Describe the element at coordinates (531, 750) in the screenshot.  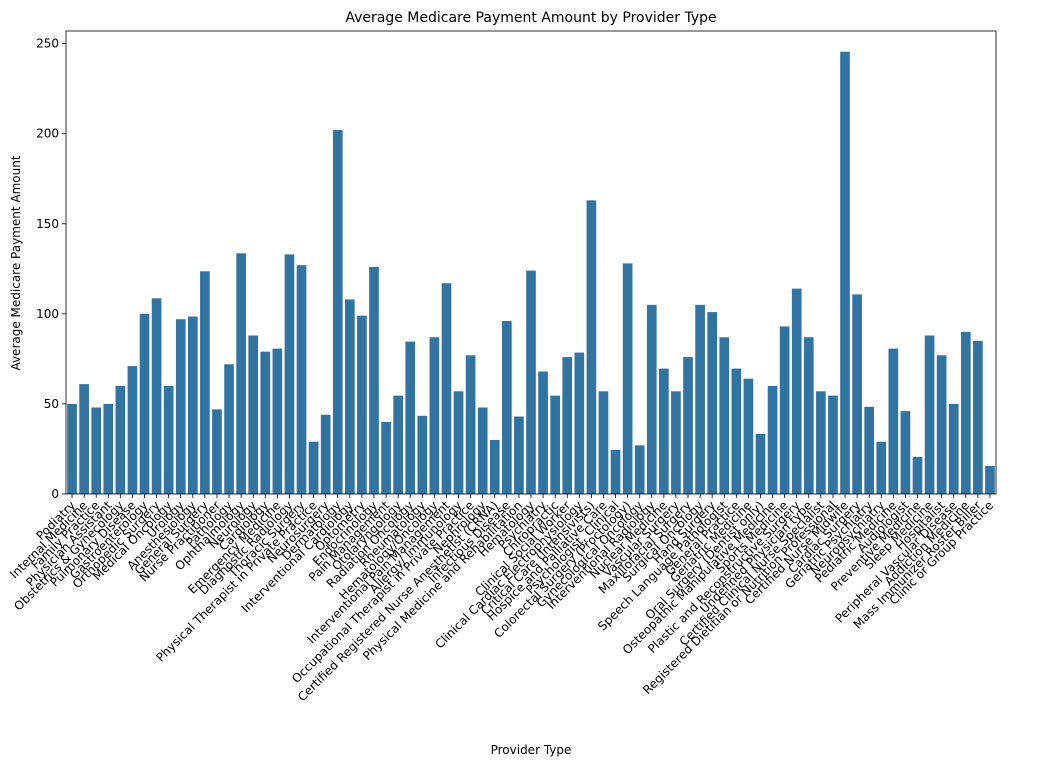
I see `x-axis-label: Provider Type` at that location.